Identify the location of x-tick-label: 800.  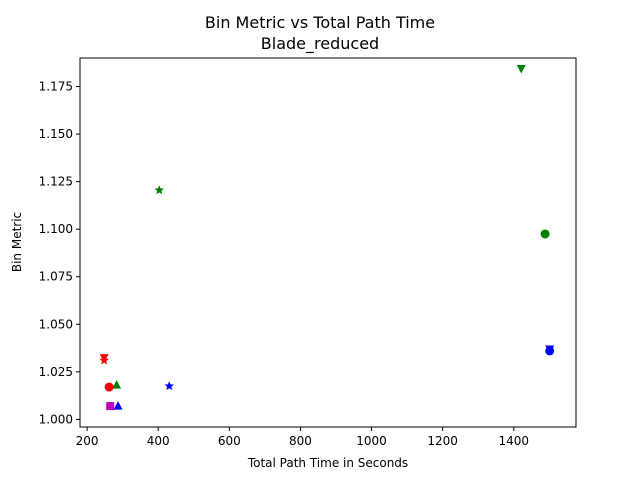
(300, 441).